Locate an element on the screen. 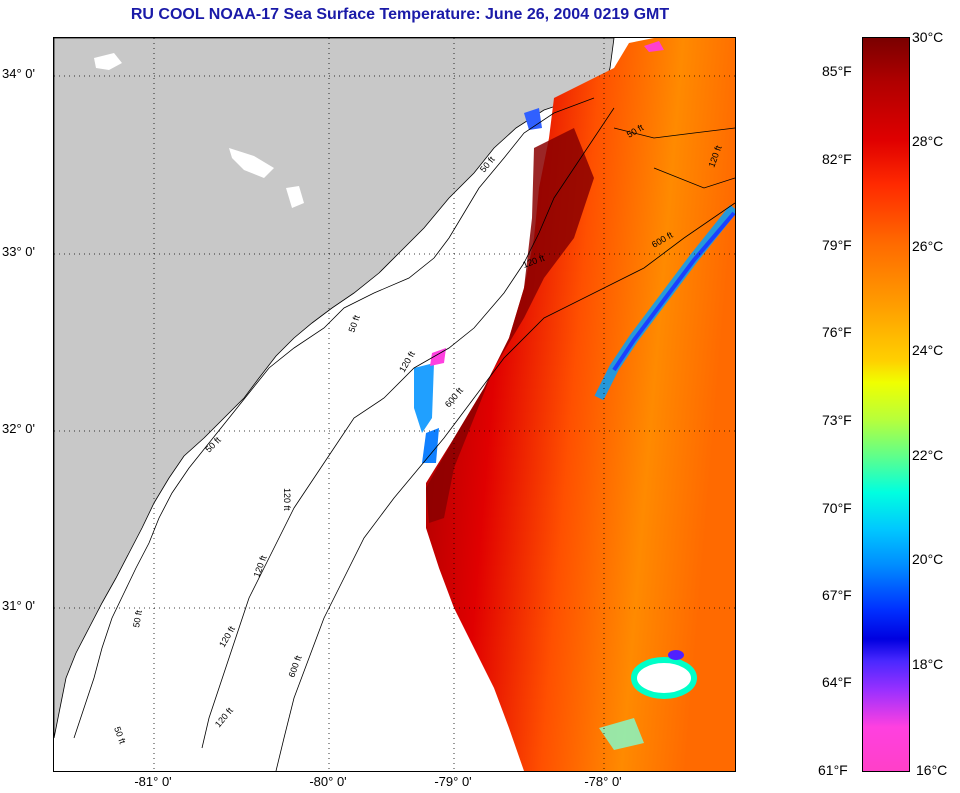 Image resolution: width=960 pixels, height=793 pixels. lat-tick-label: 31° 0' is located at coordinates (18, 605).